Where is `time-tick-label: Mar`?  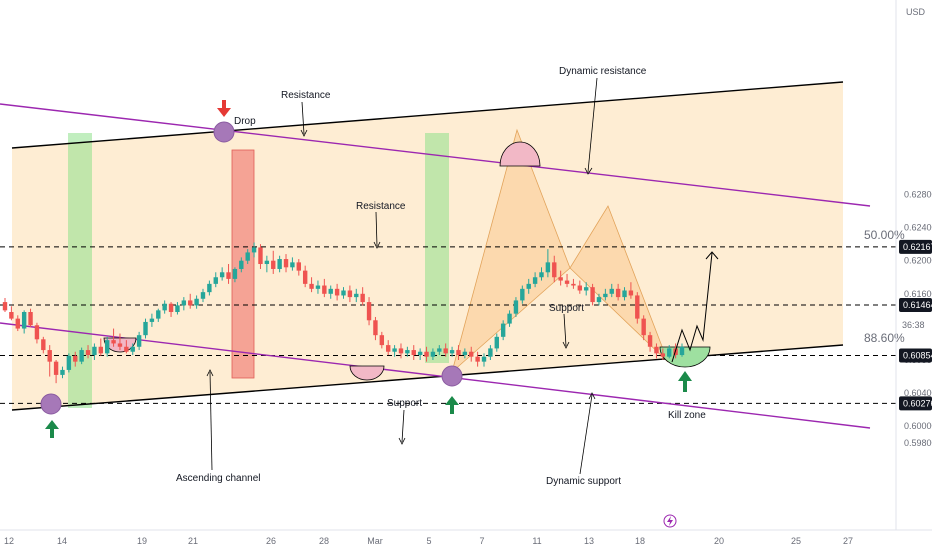
time-tick-label: Mar is located at coordinates (375, 541).